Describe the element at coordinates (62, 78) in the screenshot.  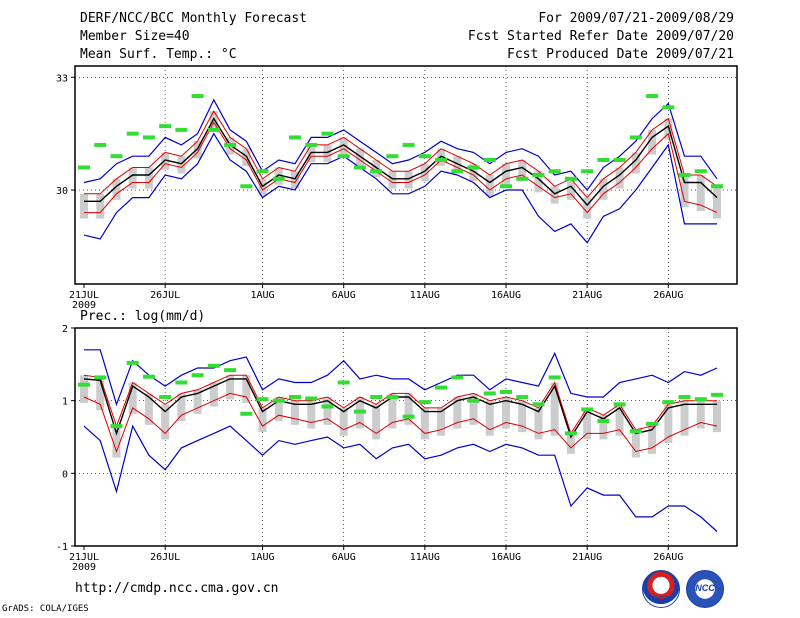
I see `temp-y-tick-label: 33` at that location.